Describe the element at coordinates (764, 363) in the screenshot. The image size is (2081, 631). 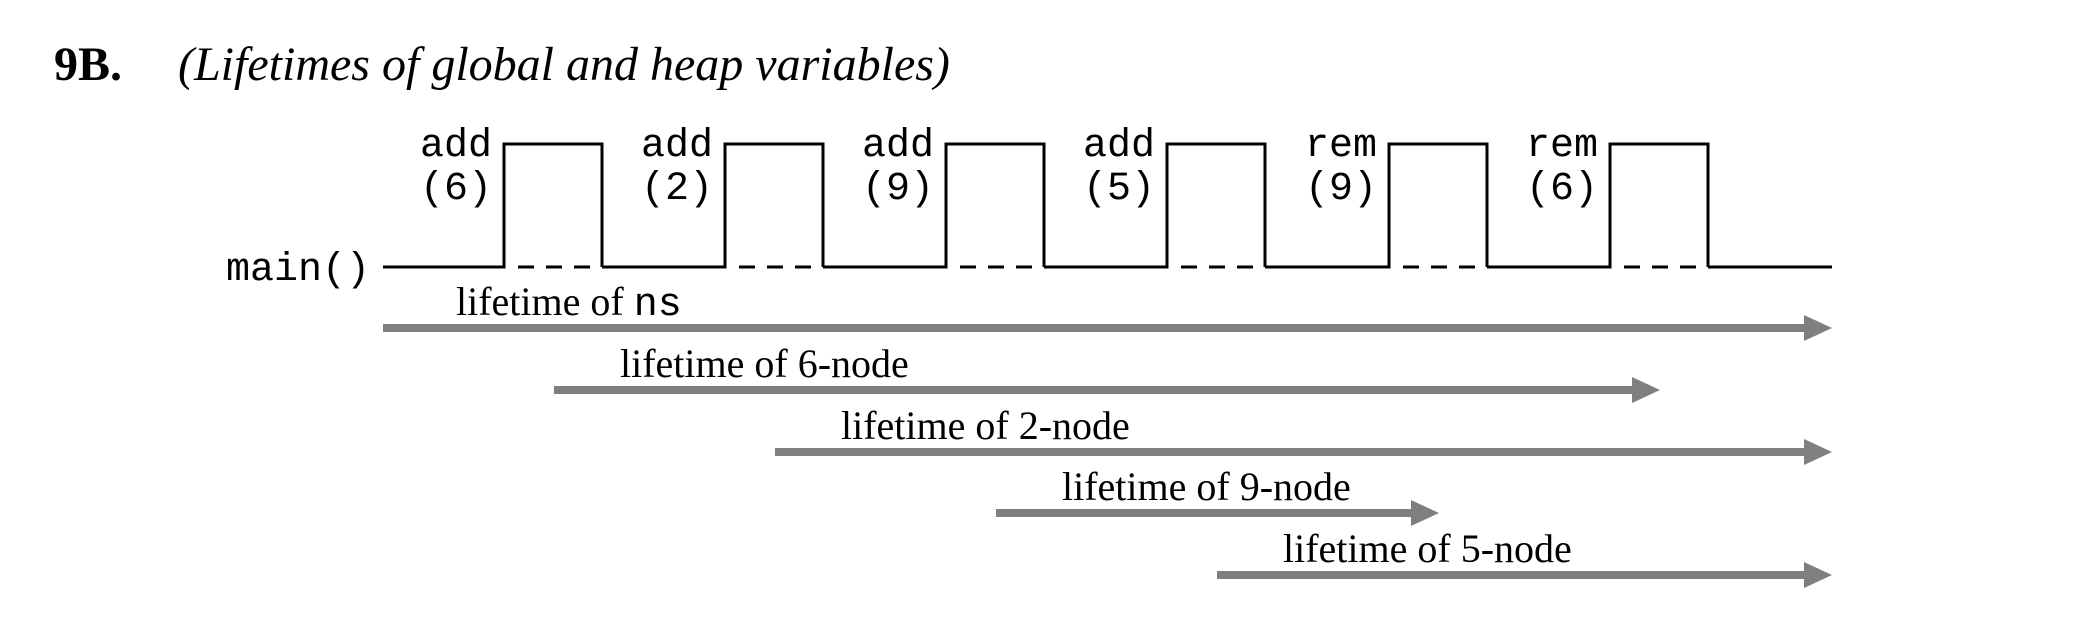
I see `lifetime-label: lifetime of 6-node` at that location.